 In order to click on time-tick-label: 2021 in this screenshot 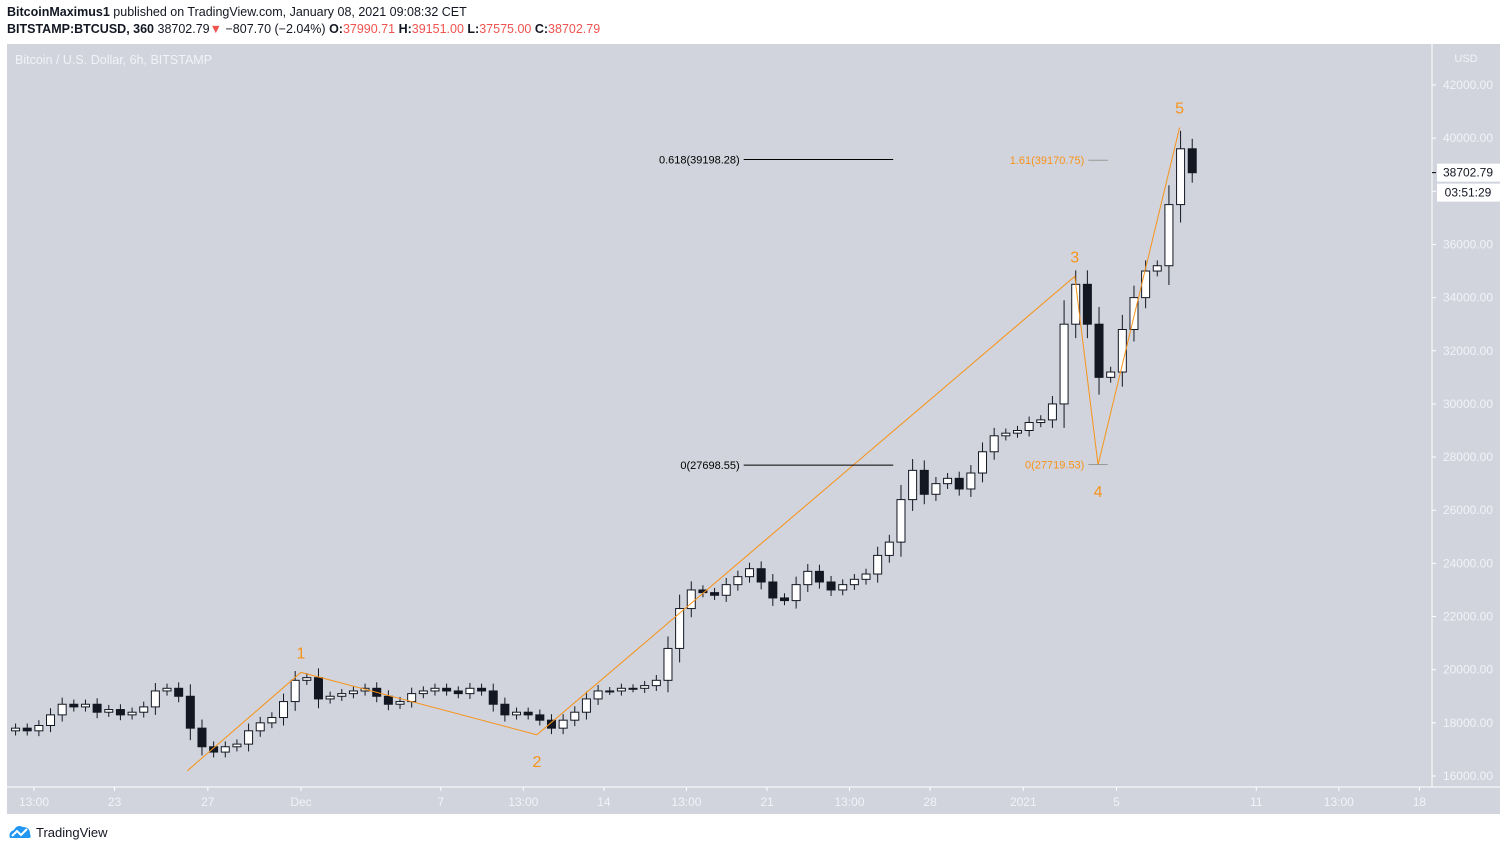, I will do `click(1023, 802)`.